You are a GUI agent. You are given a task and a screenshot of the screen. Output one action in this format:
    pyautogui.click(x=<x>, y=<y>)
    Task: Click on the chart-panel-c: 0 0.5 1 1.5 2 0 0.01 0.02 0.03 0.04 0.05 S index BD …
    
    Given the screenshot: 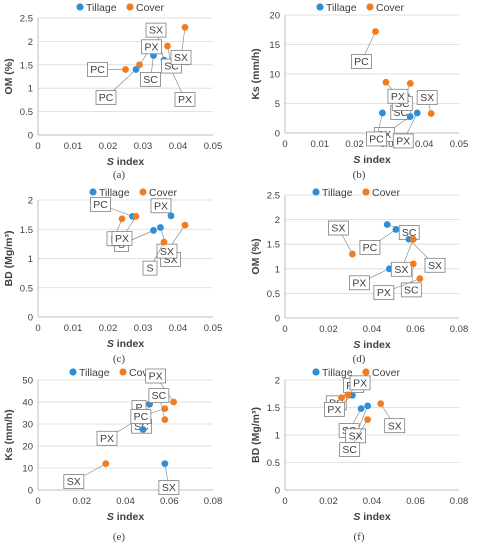 What is the action you would take?
    pyautogui.click(x=112, y=276)
    